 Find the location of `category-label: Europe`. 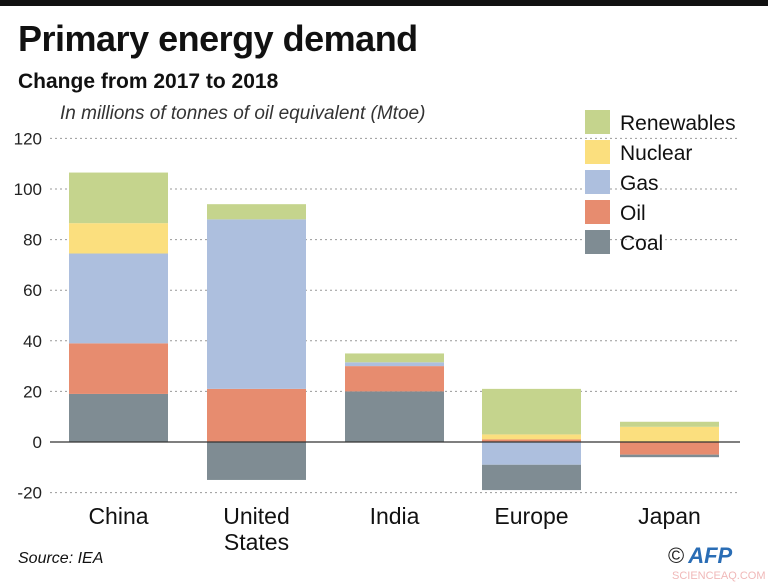

category-label: Europe is located at coordinates (531, 516).